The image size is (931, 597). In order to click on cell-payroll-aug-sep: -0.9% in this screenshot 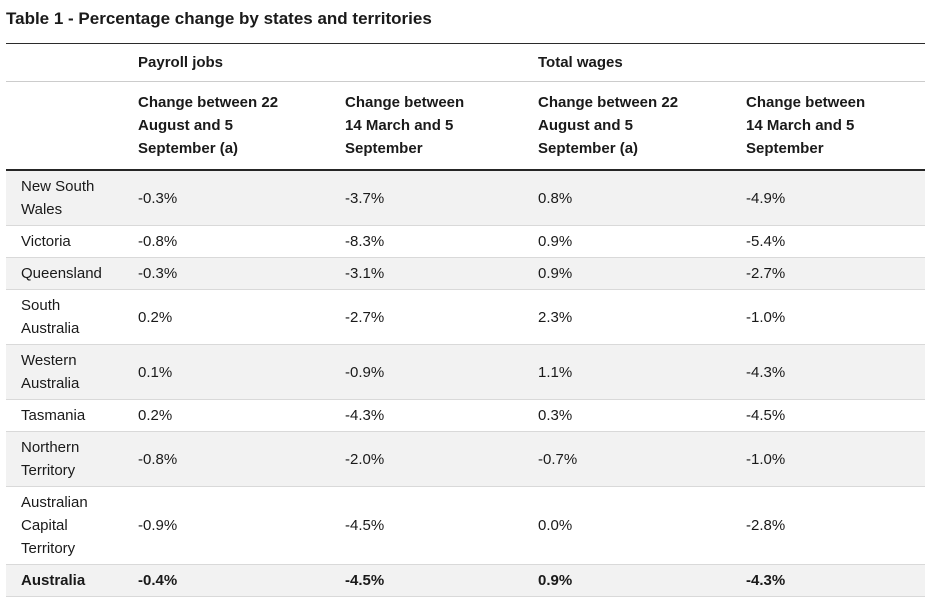, I will do `click(158, 525)`.